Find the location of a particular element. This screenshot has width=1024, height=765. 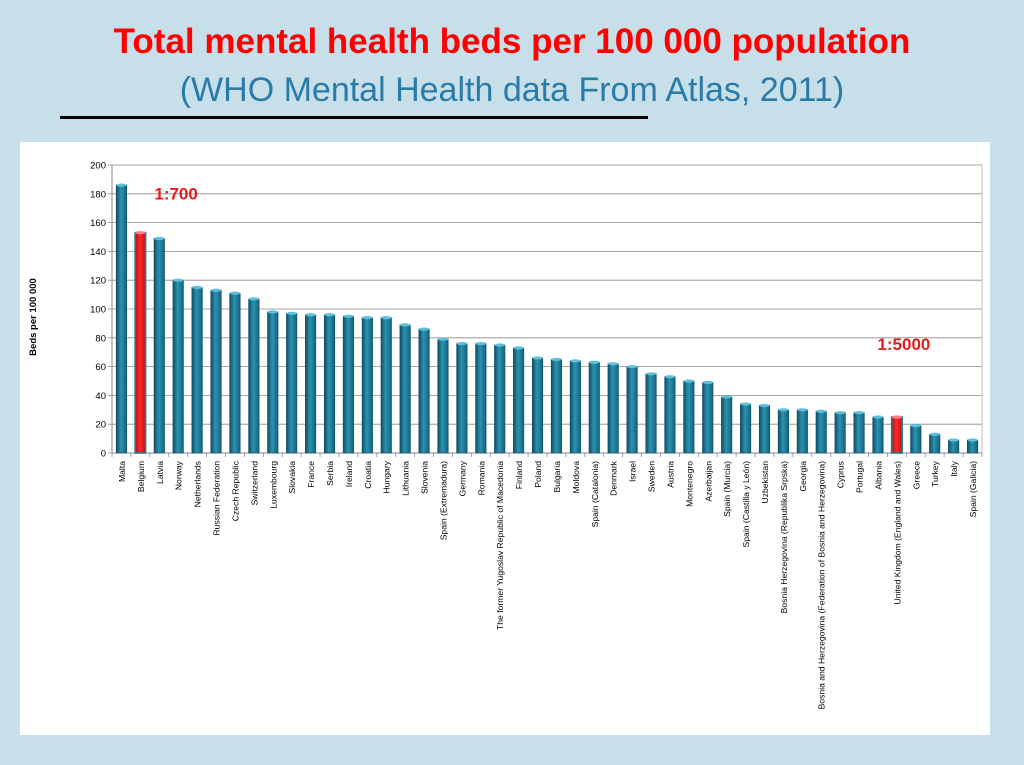

y-tick-label: 120 is located at coordinates (98, 281).